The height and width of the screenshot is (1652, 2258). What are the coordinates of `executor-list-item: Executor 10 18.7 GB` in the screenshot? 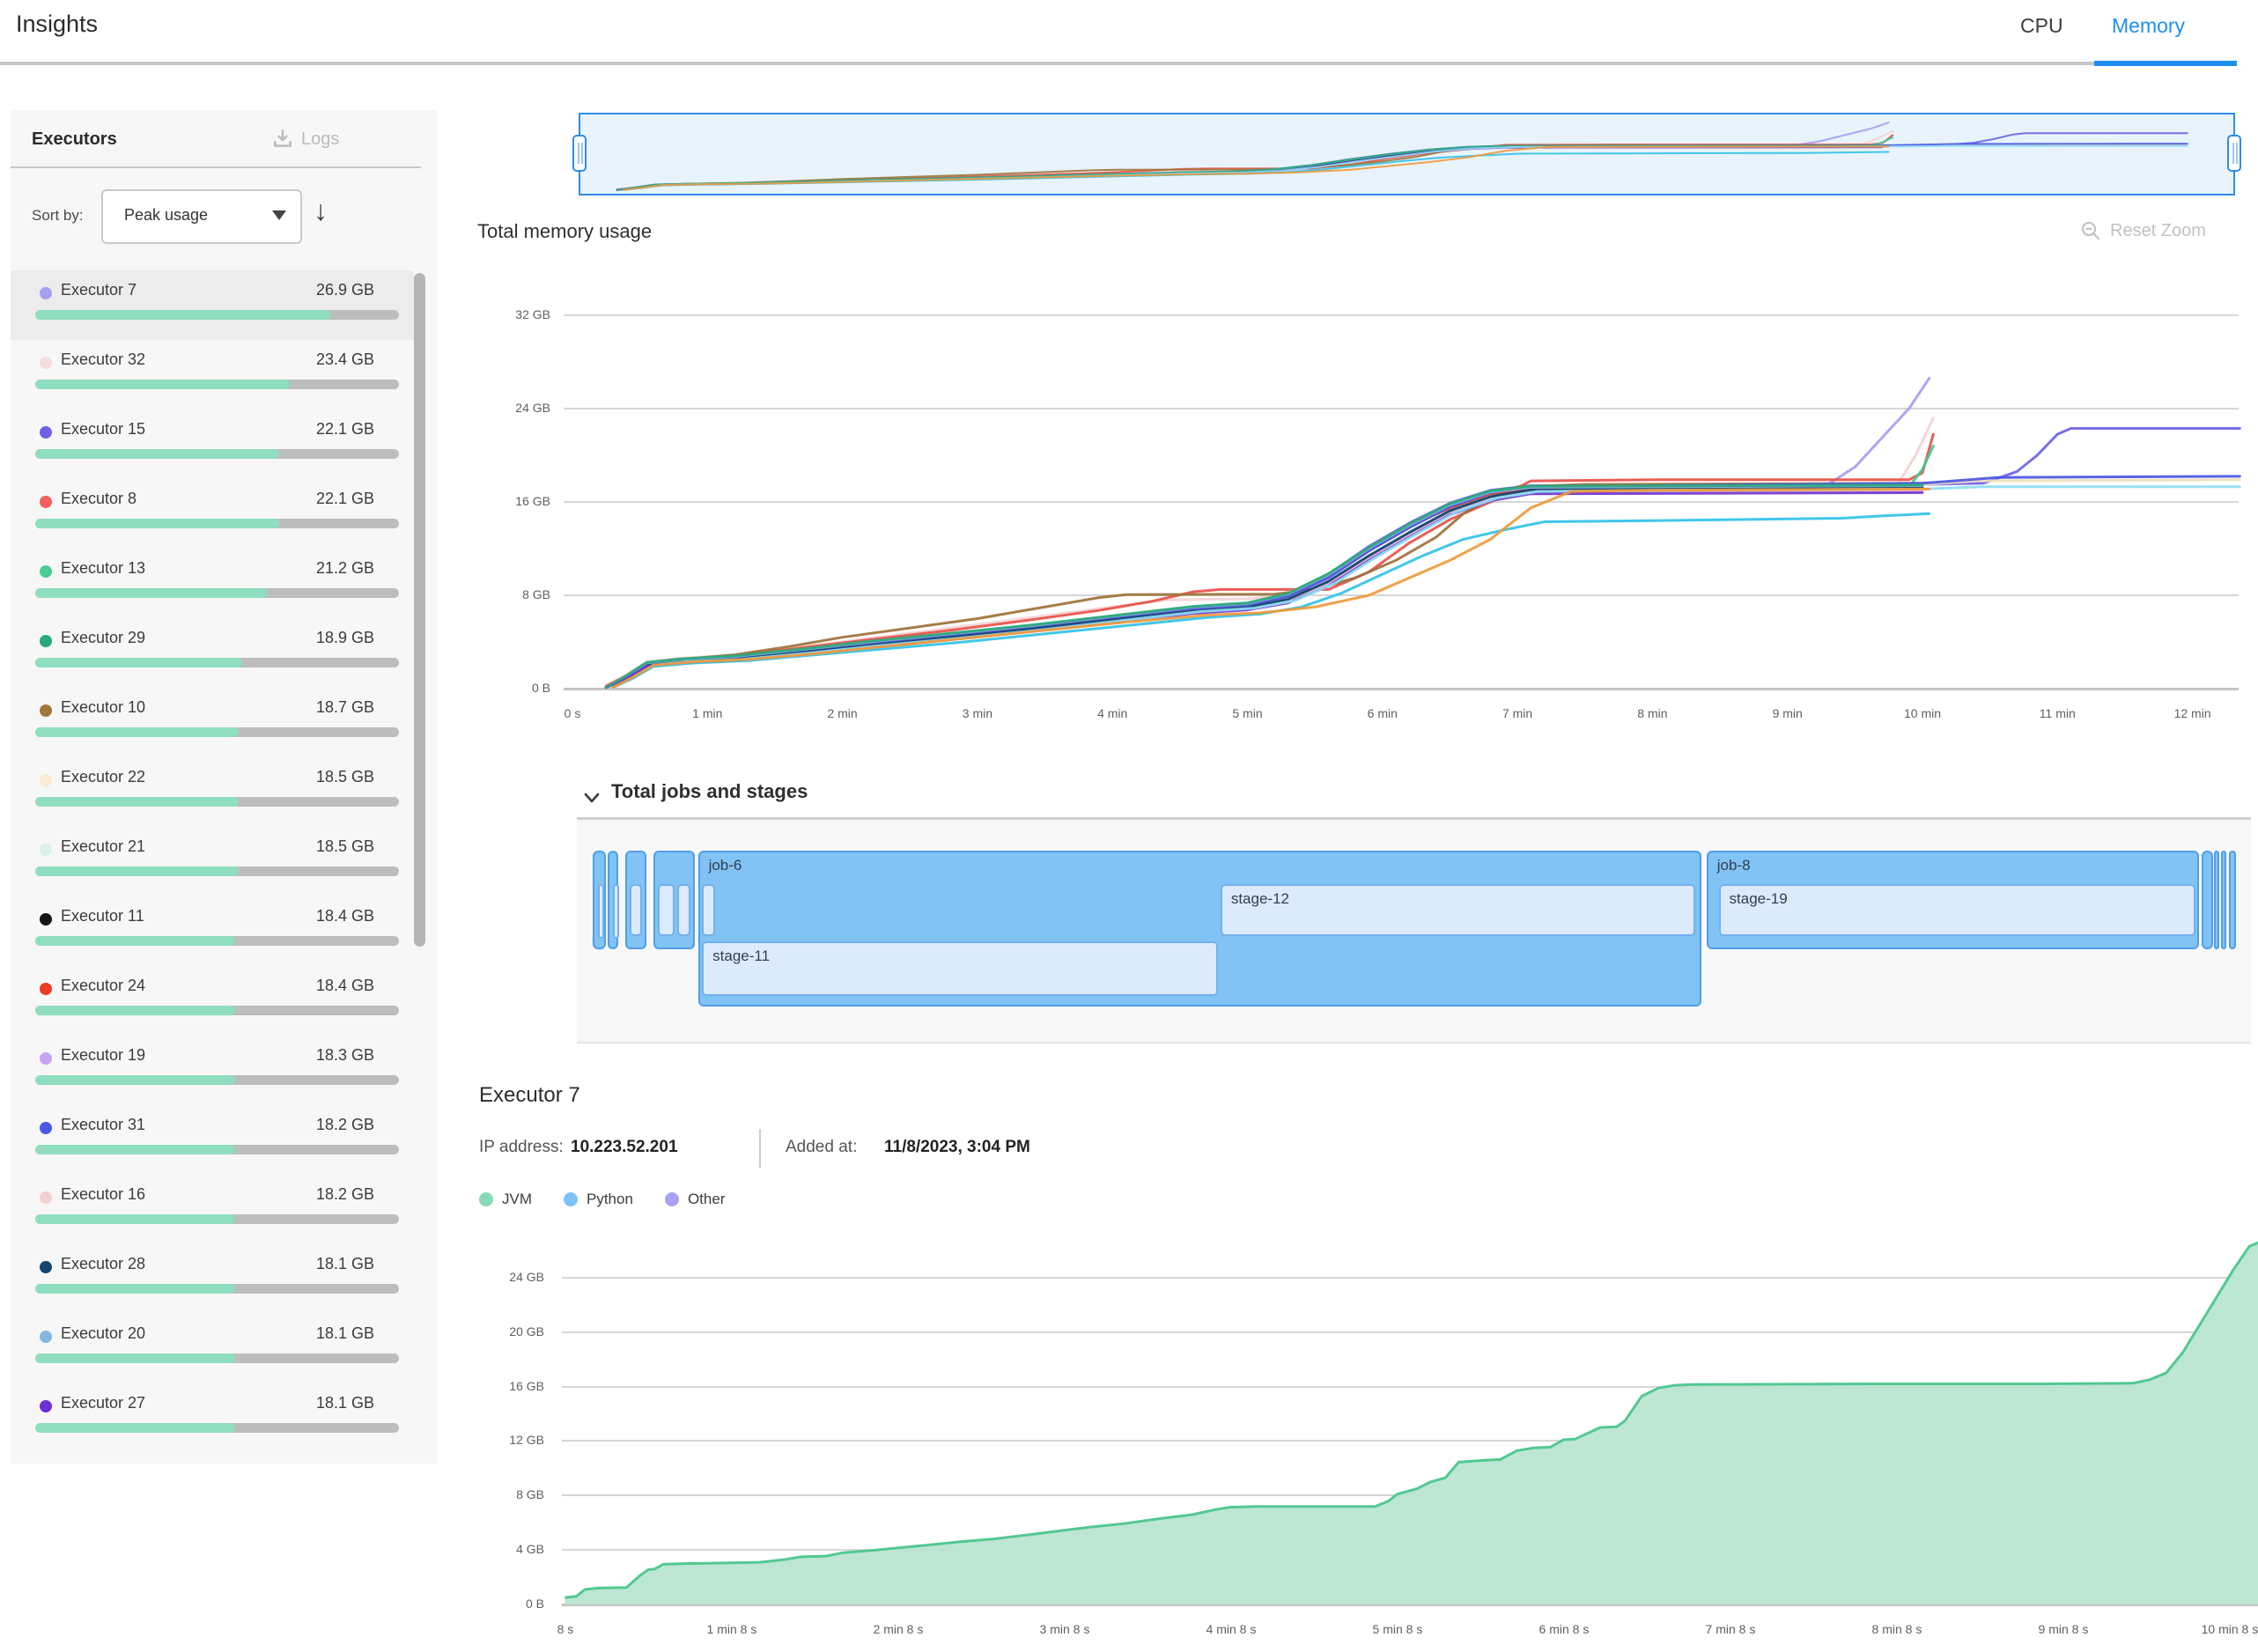 It's located at (212, 722).